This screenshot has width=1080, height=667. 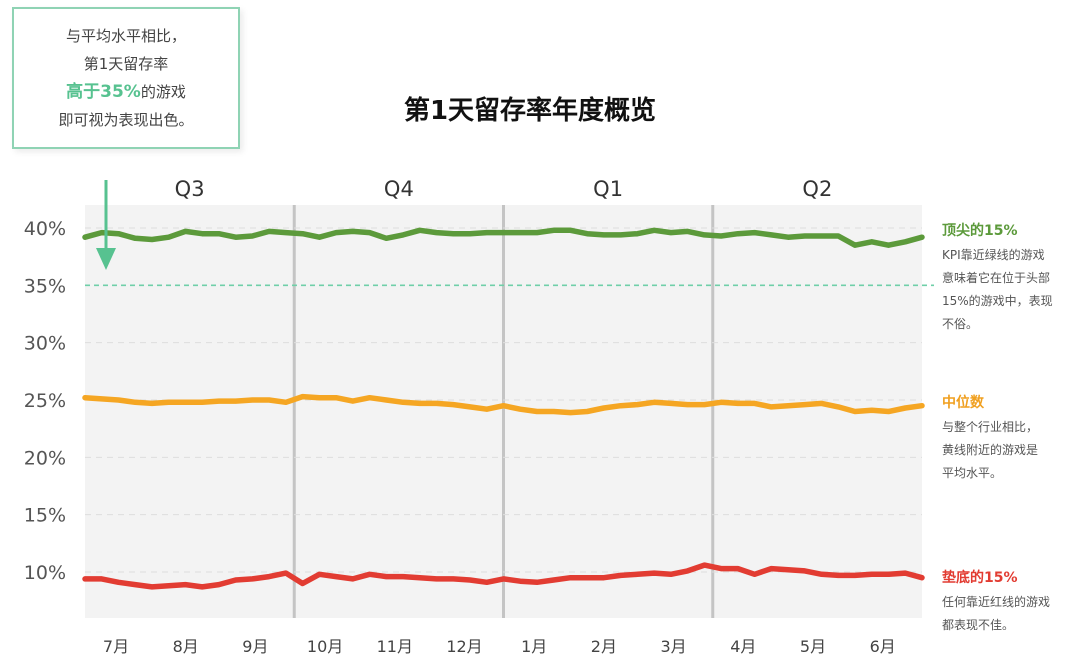 I want to click on x-tick-label: 2月, so click(x=604, y=646).